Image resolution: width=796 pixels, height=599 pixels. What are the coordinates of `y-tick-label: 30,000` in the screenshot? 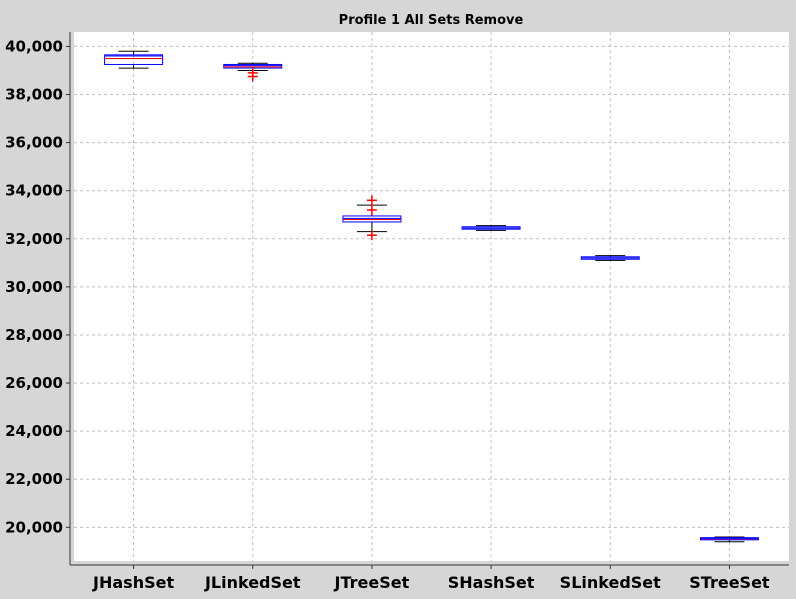 It's located at (34, 287).